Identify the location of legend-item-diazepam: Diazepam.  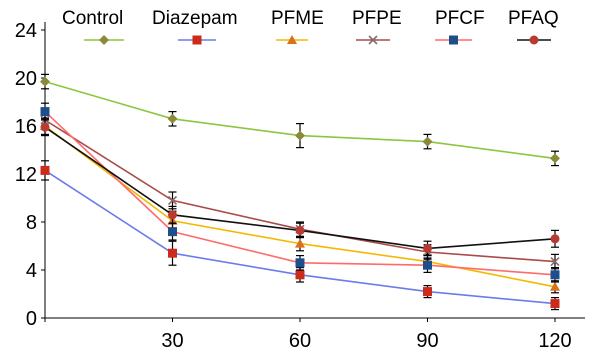
(195, 26).